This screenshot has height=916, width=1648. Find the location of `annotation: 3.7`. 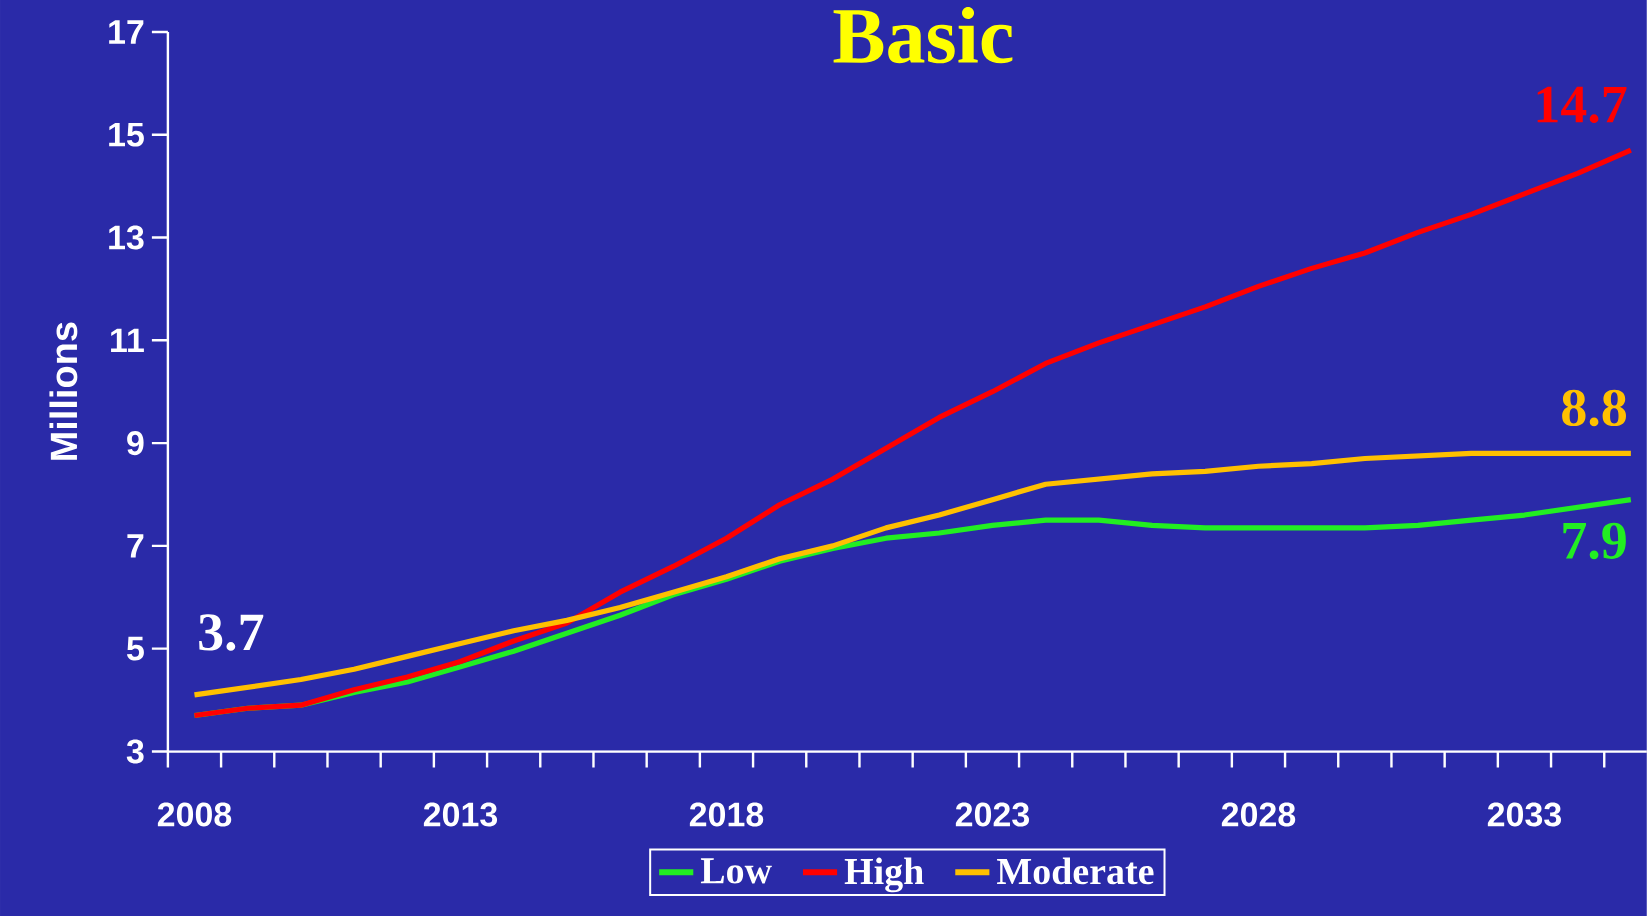

annotation: 3.7 is located at coordinates (231, 632).